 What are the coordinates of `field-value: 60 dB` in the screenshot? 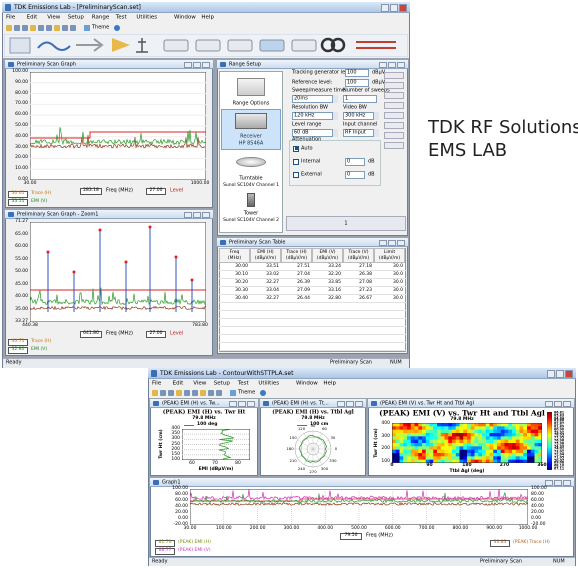 It's located at (301, 132).